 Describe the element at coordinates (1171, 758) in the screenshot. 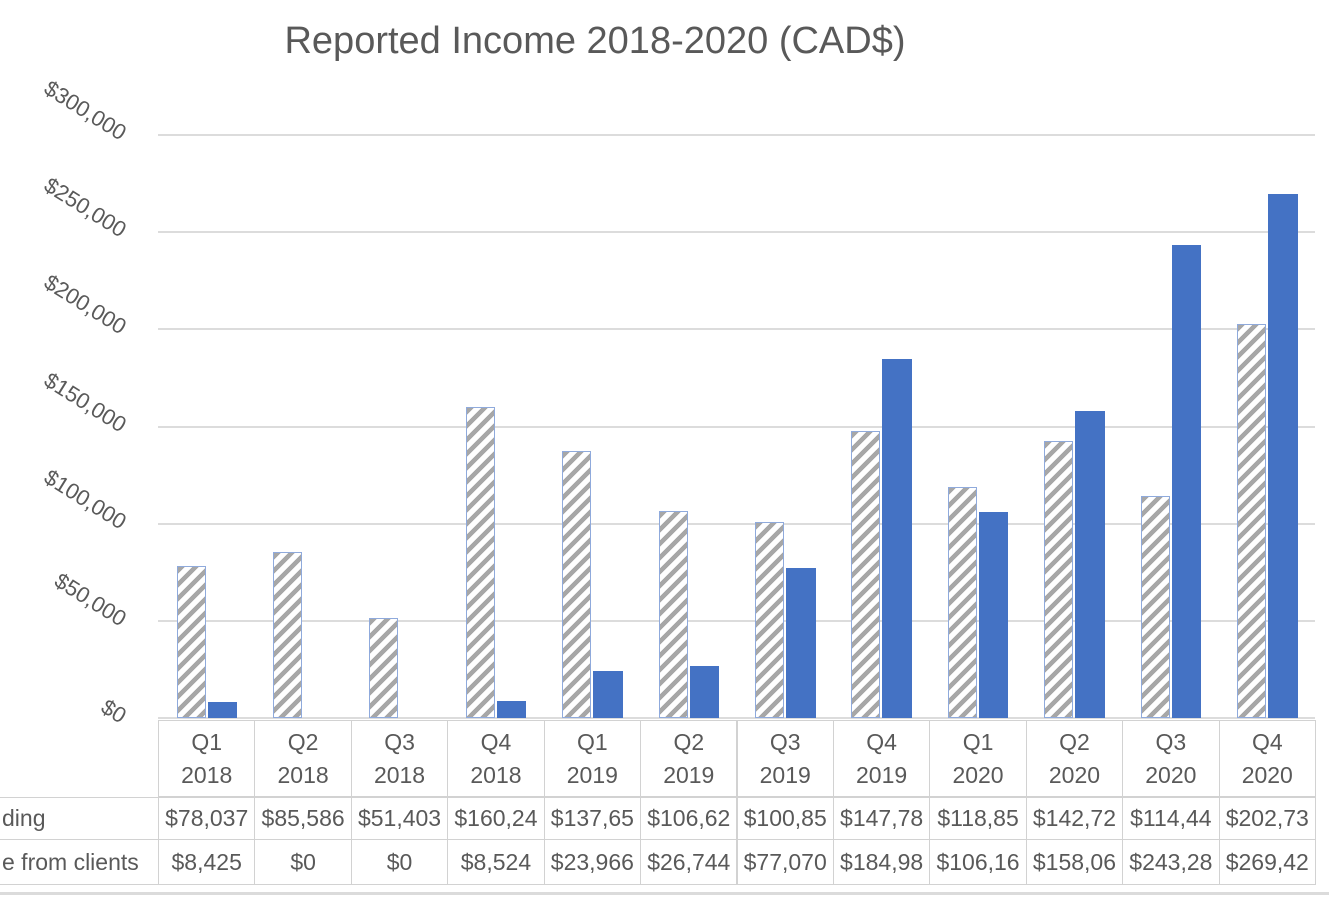

I see `column-header-q3-2020: Q3 2020` at that location.